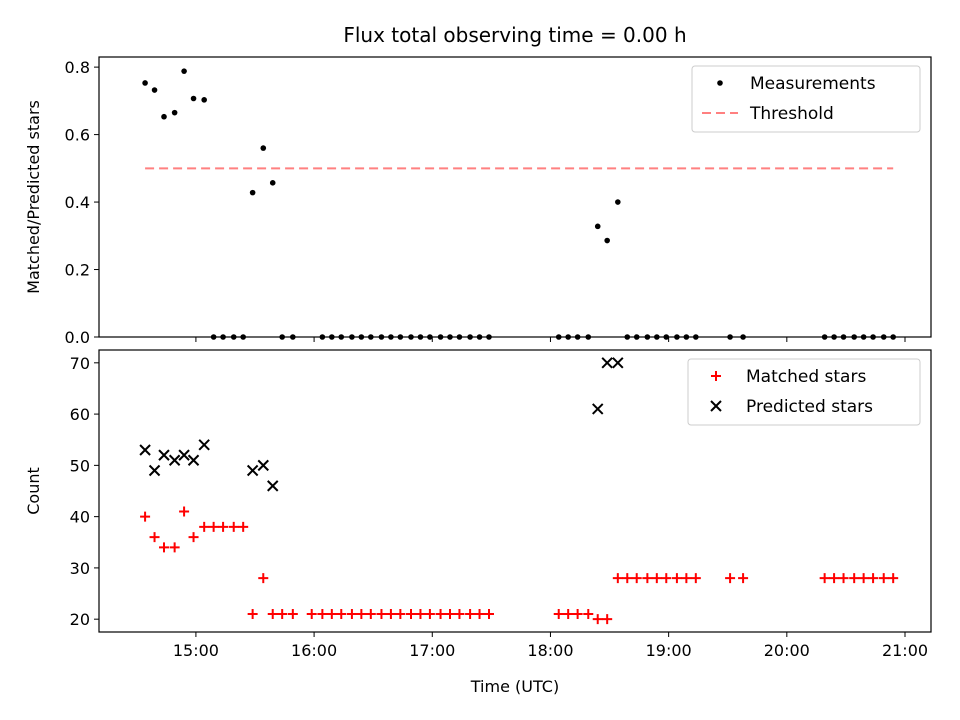  Describe the element at coordinates (77, 270) in the screenshot. I see `y-tick-label: 0.2` at that location.